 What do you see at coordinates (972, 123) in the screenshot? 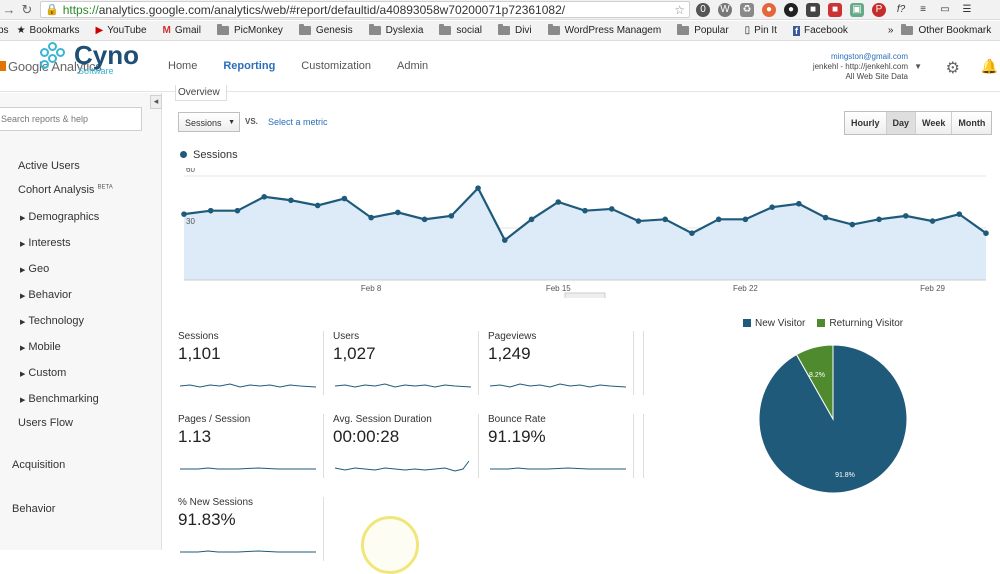
I see `granularity-month: Month` at bounding box center [972, 123].